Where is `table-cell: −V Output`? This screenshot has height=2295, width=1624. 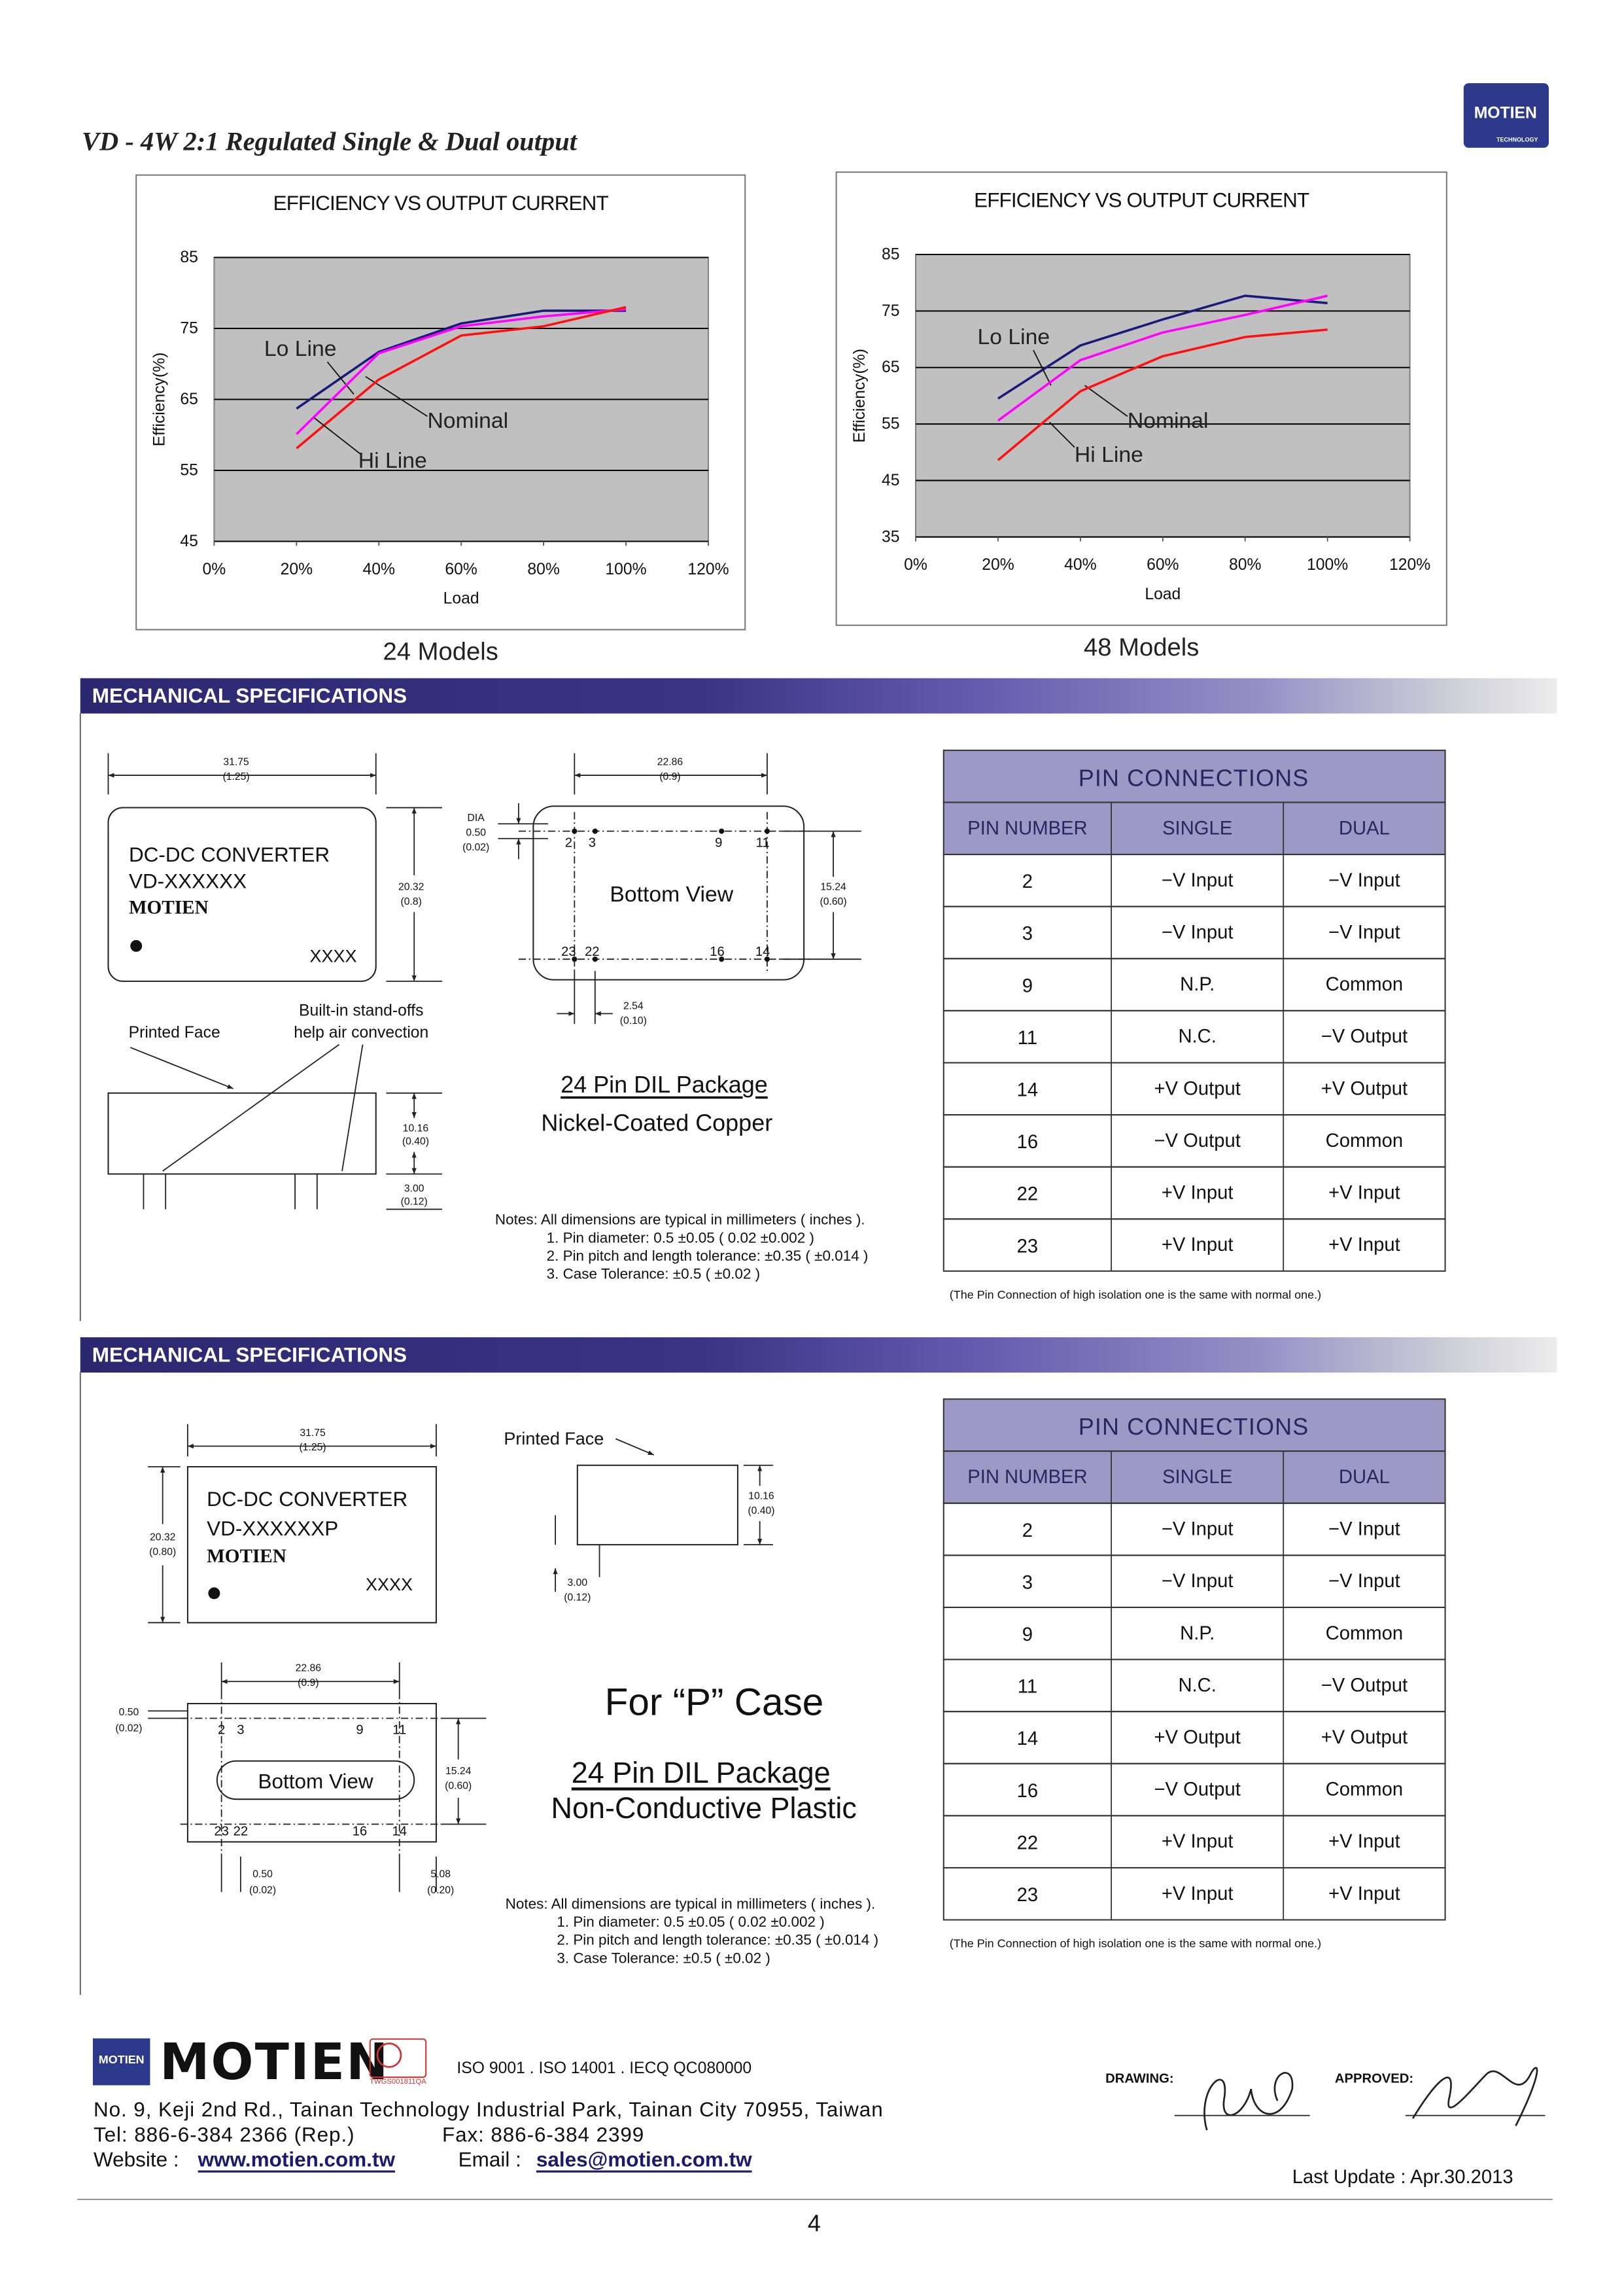 table-cell: −V Output is located at coordinates (1197, 1789).